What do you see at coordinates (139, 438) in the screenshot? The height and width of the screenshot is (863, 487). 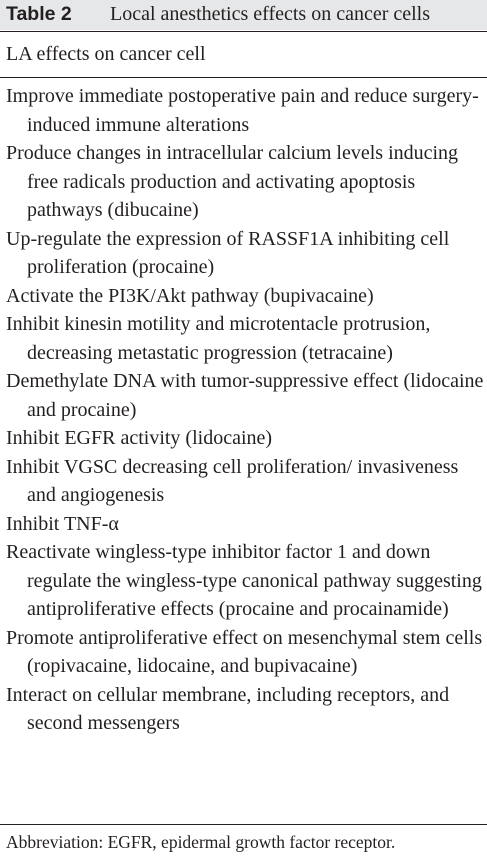 I see `table-row: Inhibit EGFR activity (lidocaine)` at bounding box center [139, 438].